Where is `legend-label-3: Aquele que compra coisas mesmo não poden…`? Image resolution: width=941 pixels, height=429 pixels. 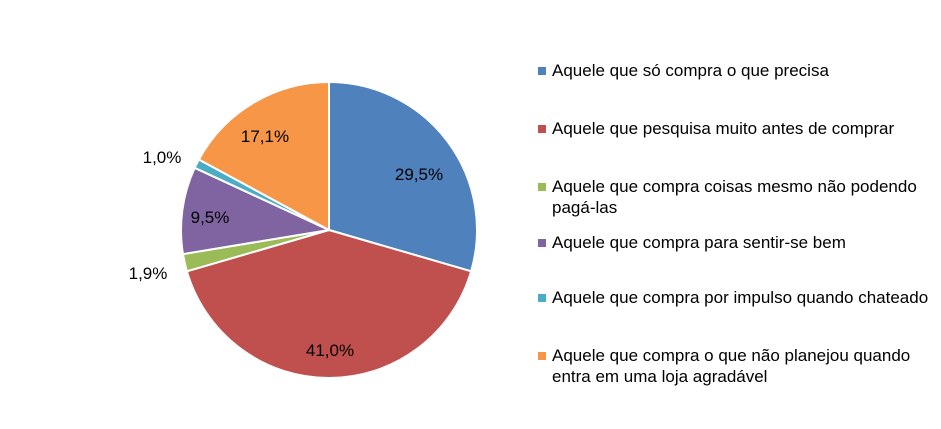
legend-label-3: Aquele que compra coisas mesmo não poden… is located at coordinates (734, 197).